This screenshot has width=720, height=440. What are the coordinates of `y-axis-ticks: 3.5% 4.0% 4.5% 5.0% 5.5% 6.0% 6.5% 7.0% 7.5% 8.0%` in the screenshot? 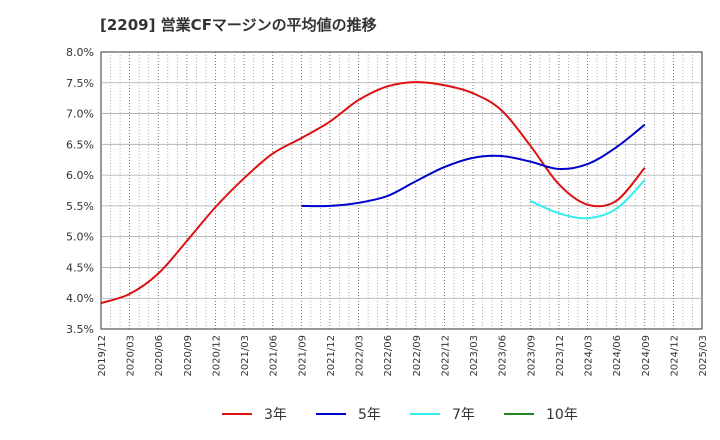 It's located at (80, 191).